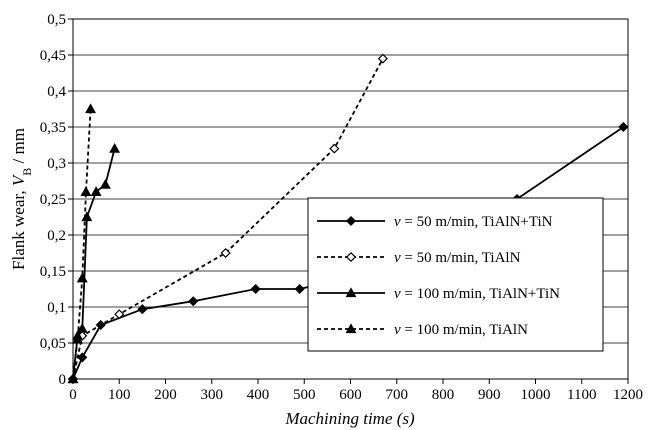  Describe the element at coordinates (212, 395) in the screenshot. I see `x-tick-label: 300` at that location.